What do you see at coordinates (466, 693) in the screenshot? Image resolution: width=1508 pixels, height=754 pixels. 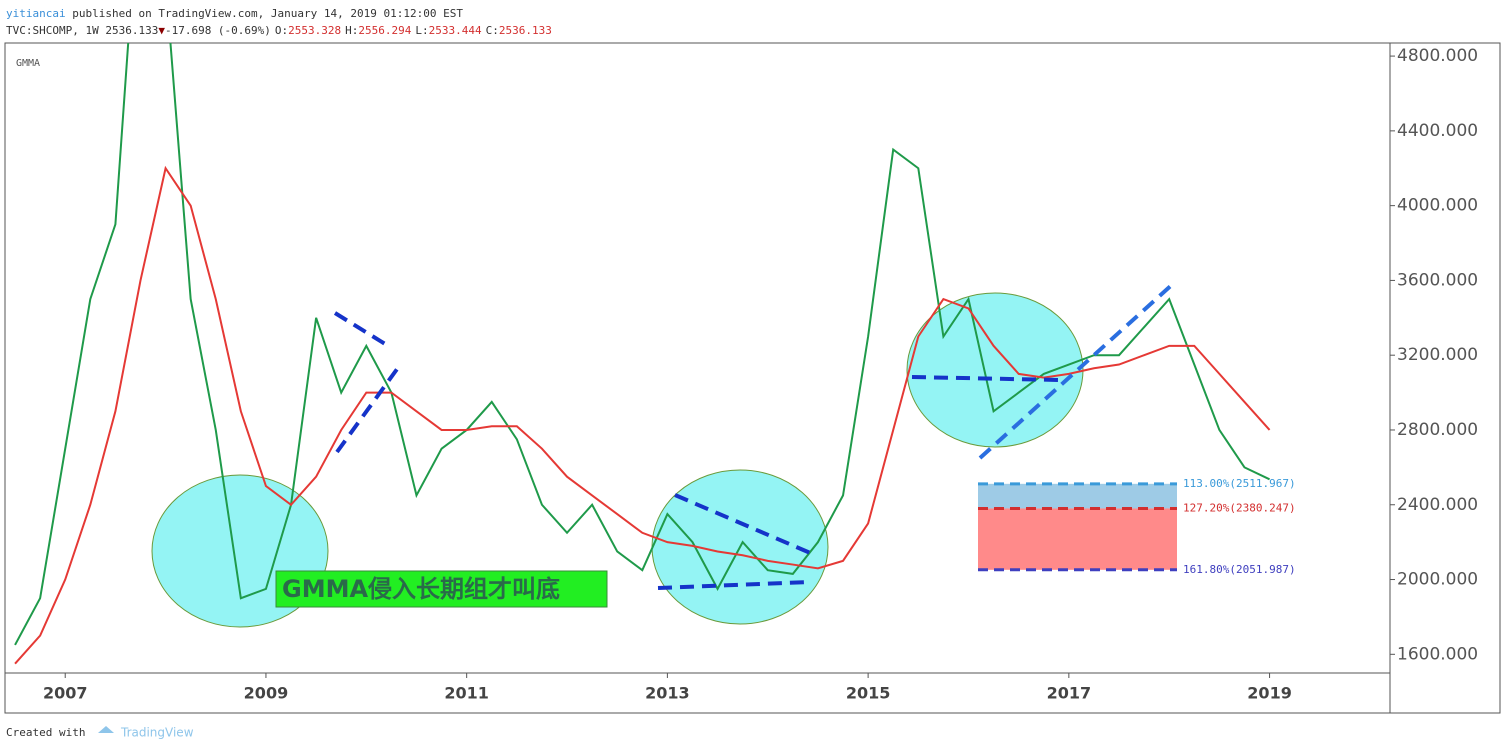 I see `x-tick-label: 2011` at bounding box center [466, 693].